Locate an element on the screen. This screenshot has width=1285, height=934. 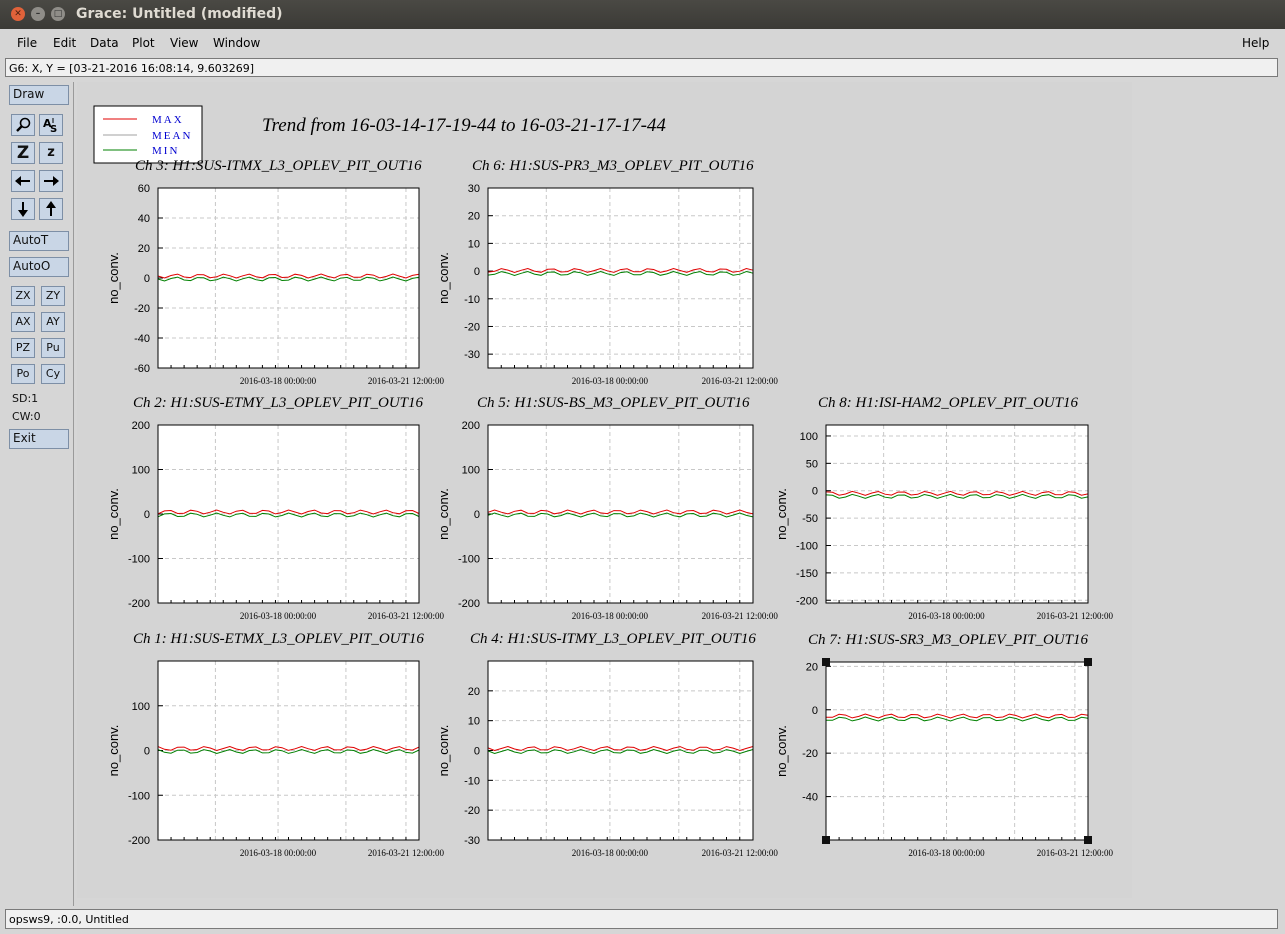
menu-data: Data is located at coordinates (104, 43).